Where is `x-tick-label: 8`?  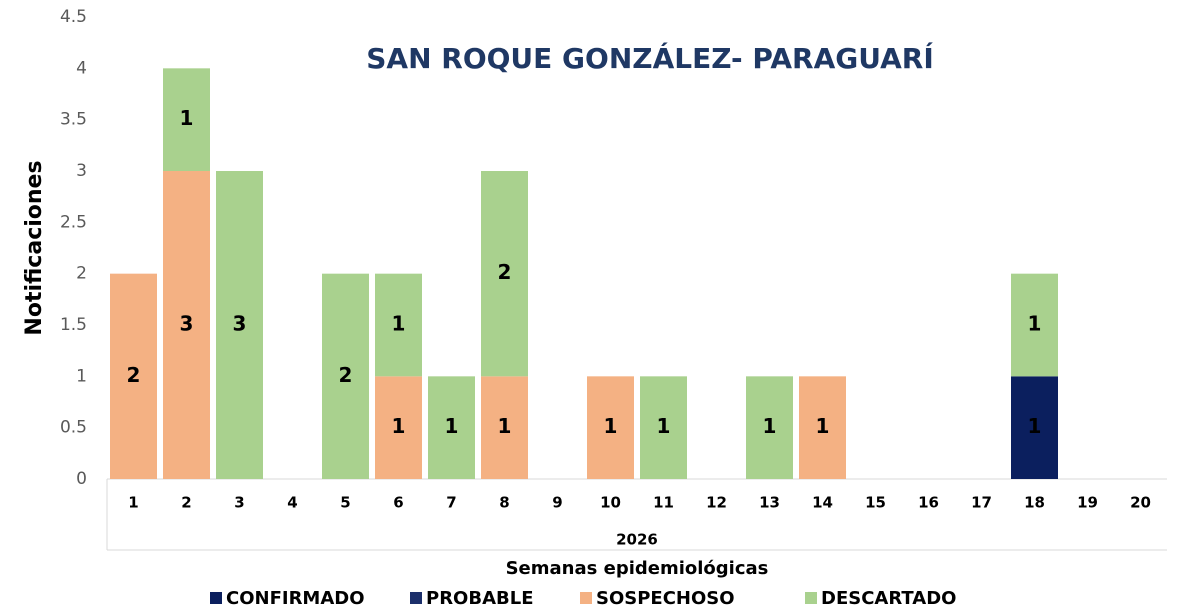 x-tick-label: 8 is located at coordinates (504, 503).